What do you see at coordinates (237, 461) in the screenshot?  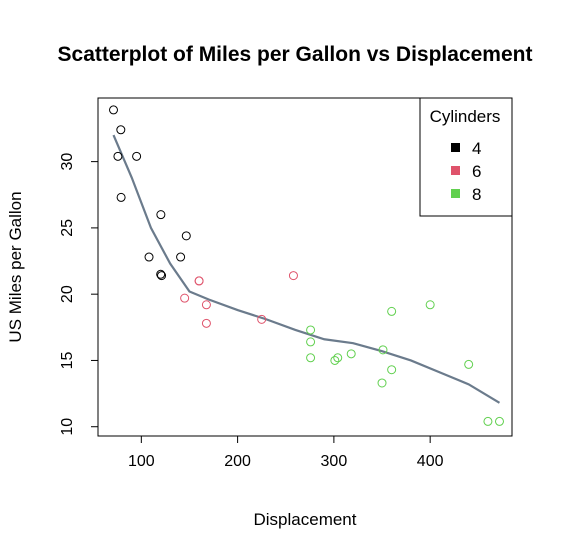 I see `x-tick-label: 200` at bounding box center [237, 461].